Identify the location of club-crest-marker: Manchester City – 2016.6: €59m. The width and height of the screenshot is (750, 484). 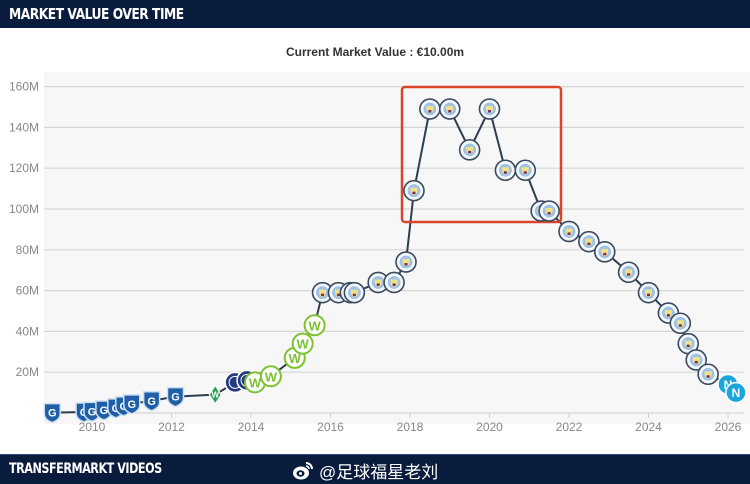
(354, 292).